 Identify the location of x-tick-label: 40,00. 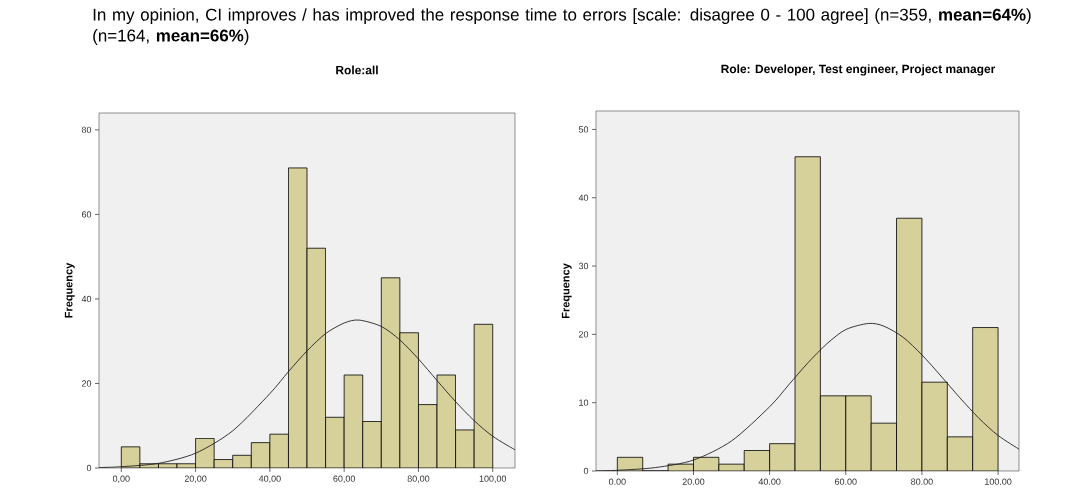
(269, 479).